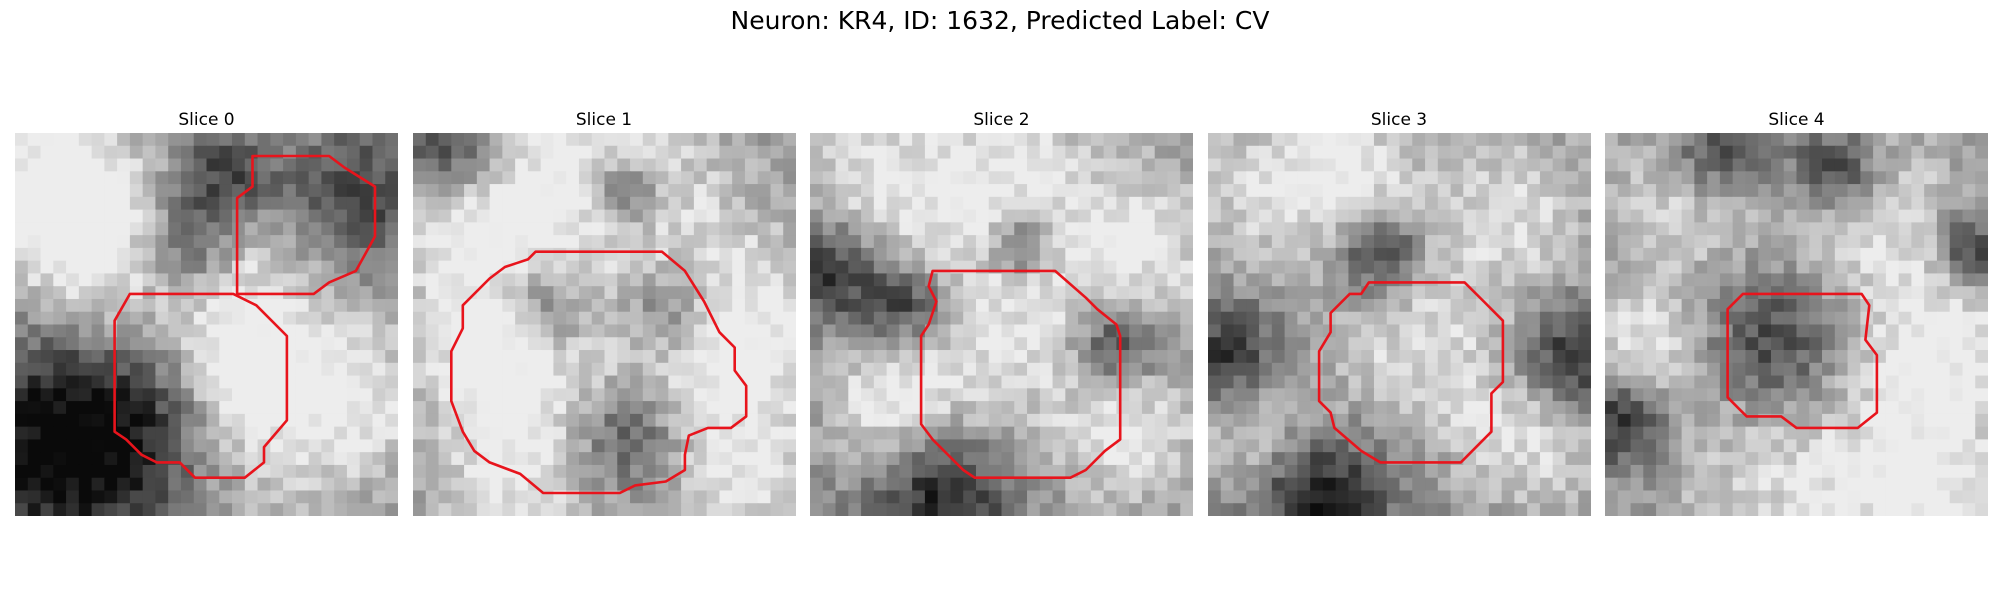 Image resolution: width=2000 pixels, height=600 pixels. Describe the element at coordinates (1001, 120) in the screenshot. I see `slice-title: Slice 2` at that location.